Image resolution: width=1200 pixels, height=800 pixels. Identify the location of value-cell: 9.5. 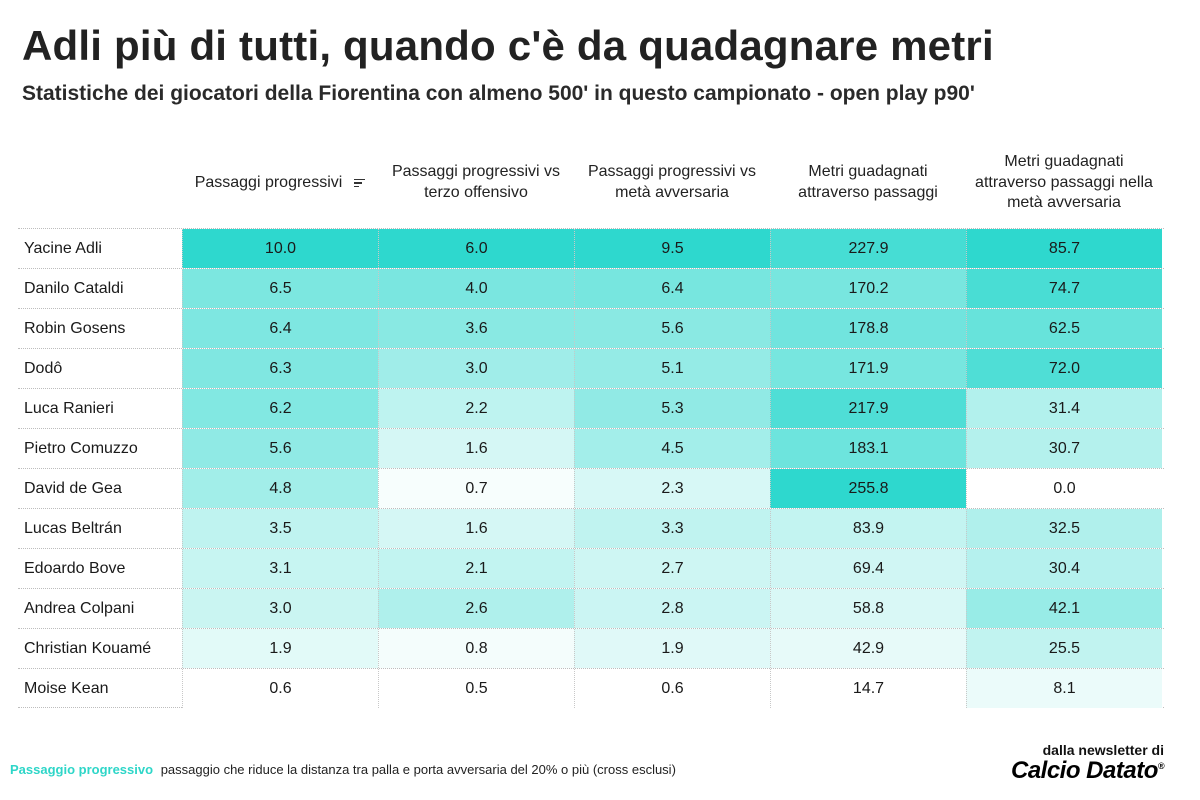
(672, 248).